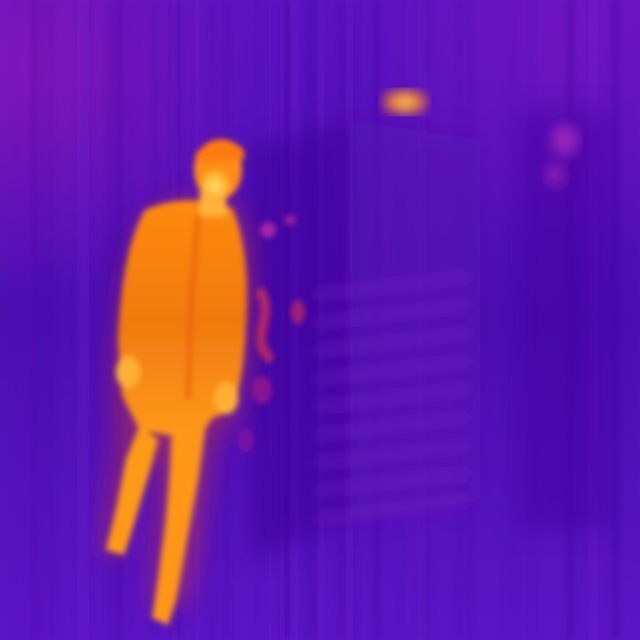 The image size is (640, 640). Describe the element at coordinates (562, 155) in the screenshot. I see `right-wall-warm-spots` at that location.